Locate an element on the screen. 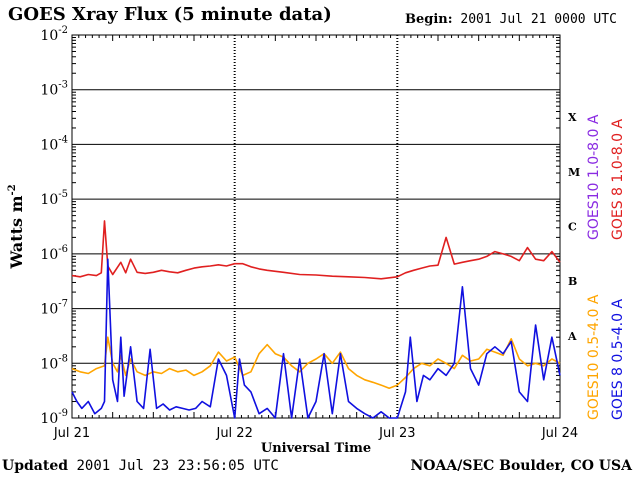 The height and width of the screenshot is (480, 640). x-tick-label: Jul 22 is located at coordinates (233, 433).